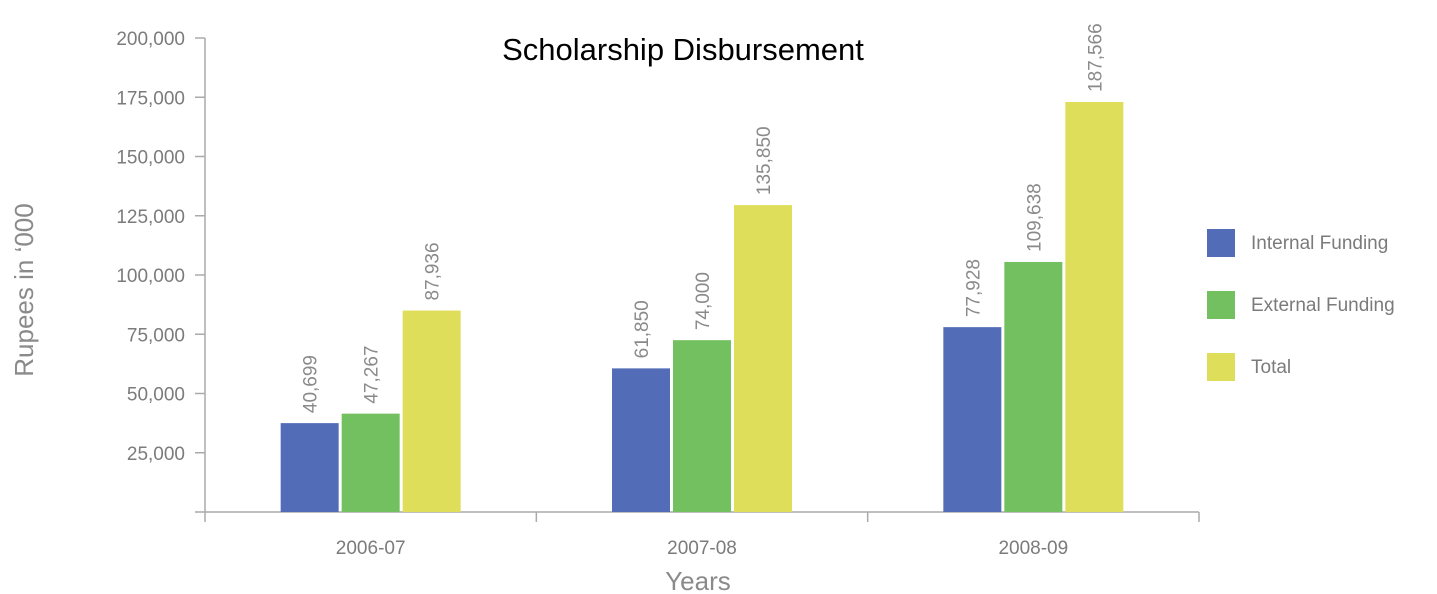 The height and width of the screenshot is (594, 1437). What do you see at coordinates (683, 49) in the screenshot?
I see `chart-title: Scholarship Disbursement` at bounding box center [683, 49].